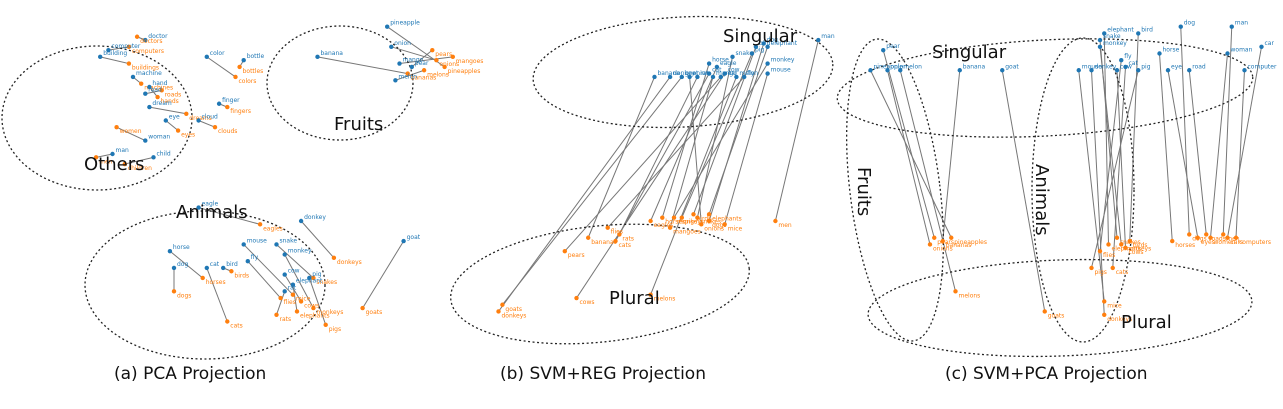  Describe the element at coordinates (748, 73) in the screenshot. I see `word-label-singular: melon` at that location.